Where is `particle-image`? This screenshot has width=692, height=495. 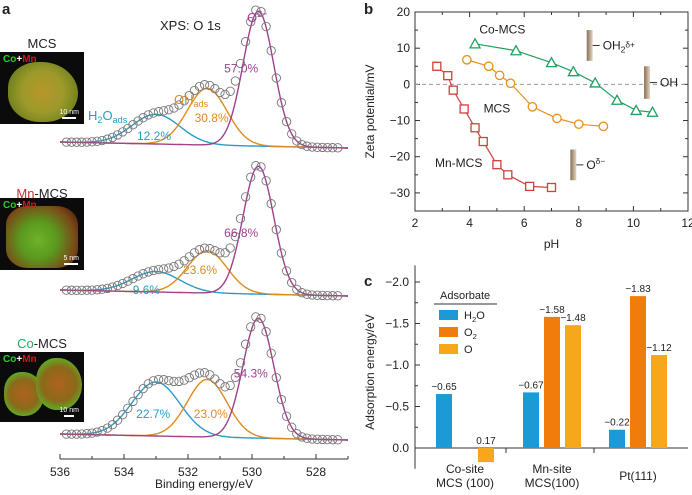
particle-image is located at coordinates (43, 92).